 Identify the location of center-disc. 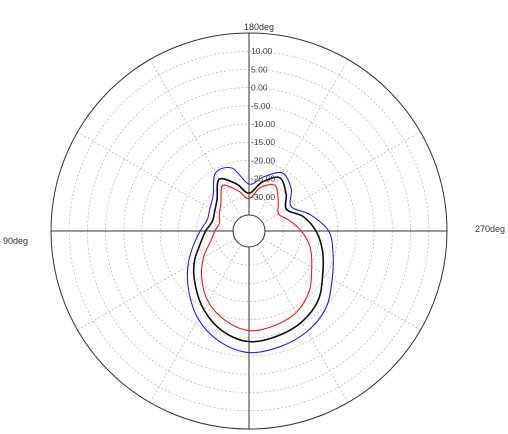
(249, 231).